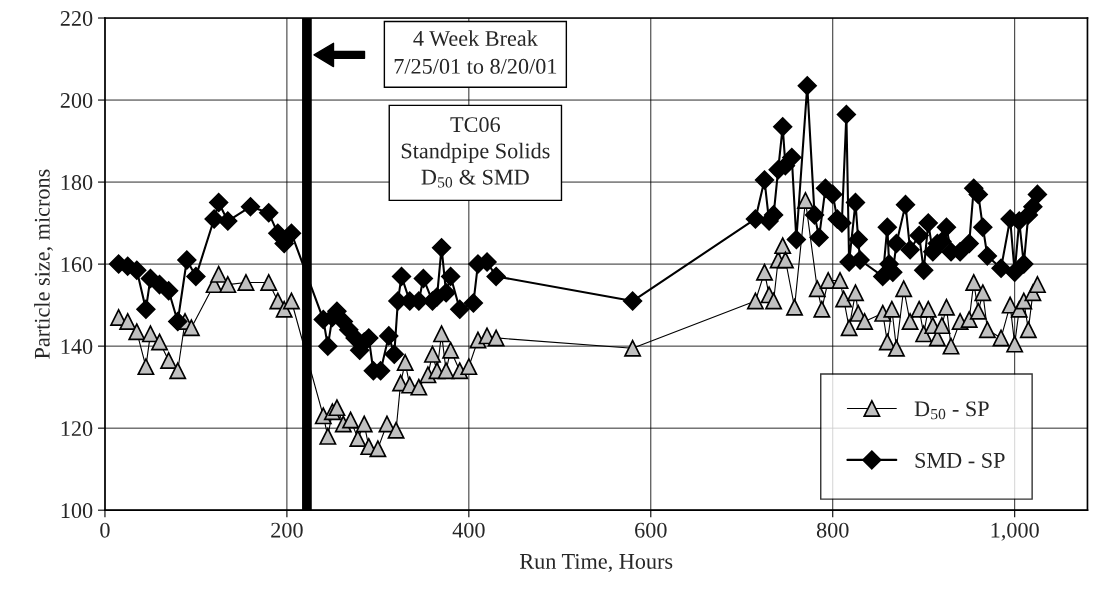 This screenshot has height=611, width=1099. What do you see at coordinates (77, 265) in the screenshot?
I see `y-tick-label: 160` at bounding box center [77, 265].